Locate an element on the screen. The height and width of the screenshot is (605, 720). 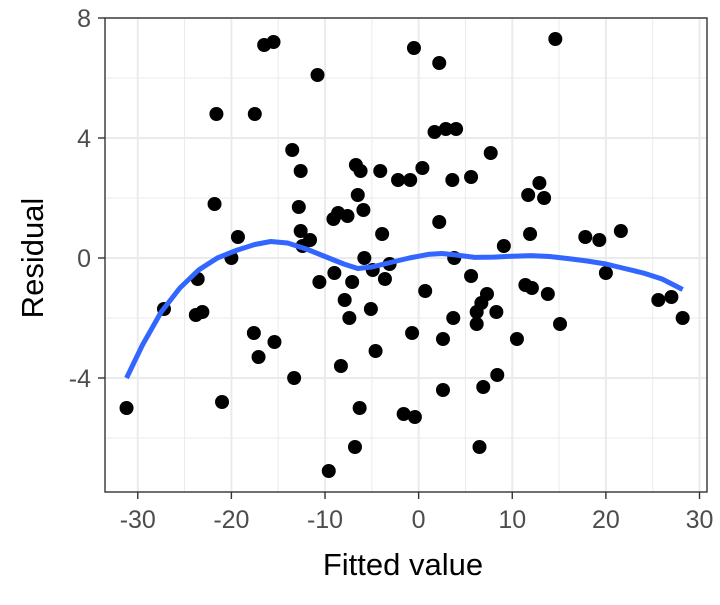
y-tick-label: 4 is located at coordinates (84, 139).